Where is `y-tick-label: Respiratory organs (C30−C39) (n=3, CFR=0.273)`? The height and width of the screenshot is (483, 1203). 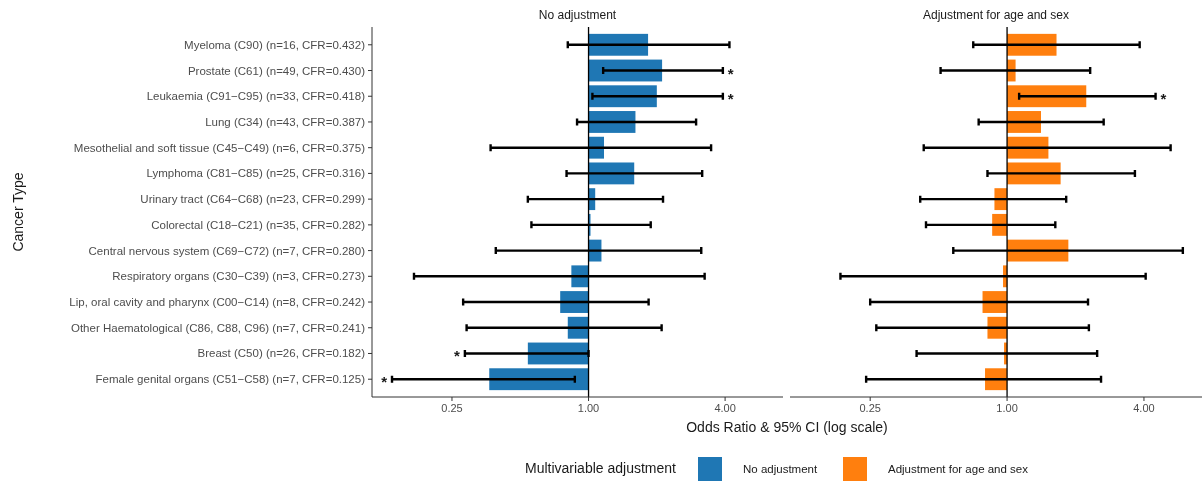 y-tick-label: Respiratory organs (C30−C39) (n=3, CFR=0.273) is located at coordinates (239, 276).